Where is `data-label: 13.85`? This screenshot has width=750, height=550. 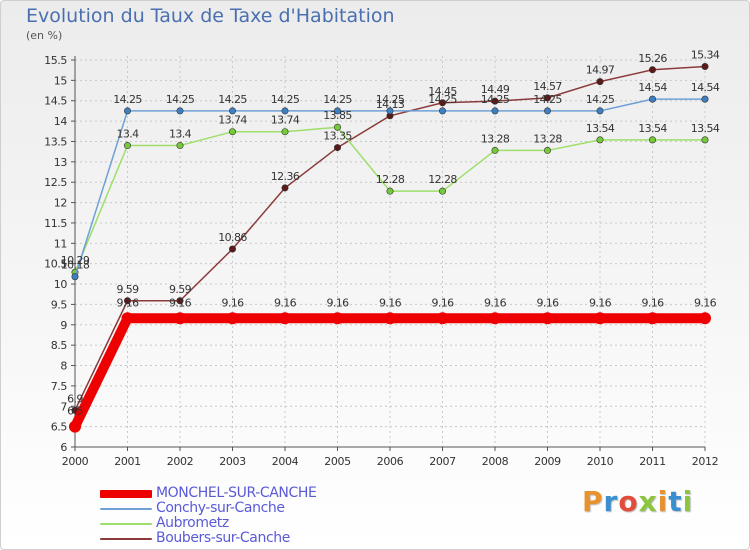 data-label: 13.85 is located at coordinates (337, 115).